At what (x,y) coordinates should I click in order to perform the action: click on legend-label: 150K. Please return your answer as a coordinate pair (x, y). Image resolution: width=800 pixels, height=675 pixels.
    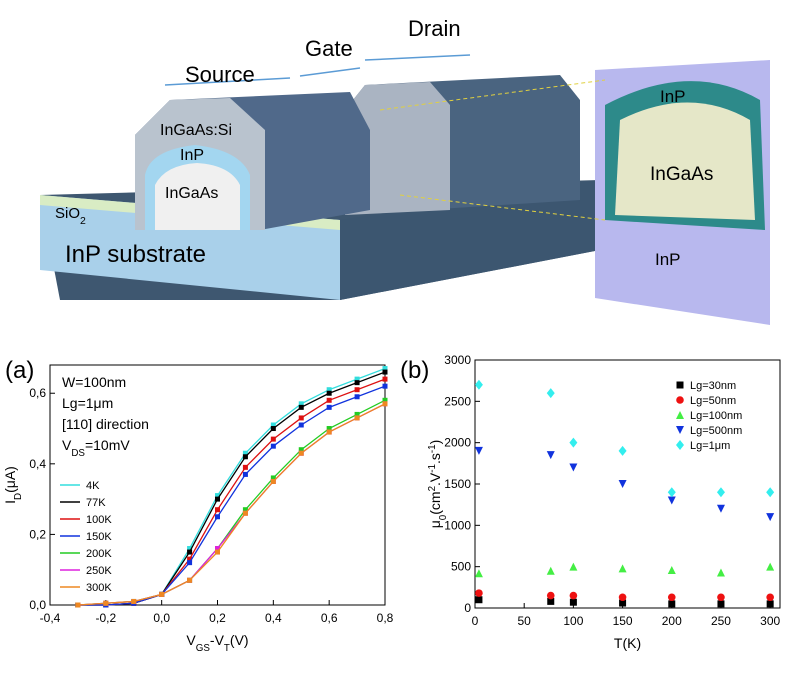
    Looking at the image, I should click on (99, 537).